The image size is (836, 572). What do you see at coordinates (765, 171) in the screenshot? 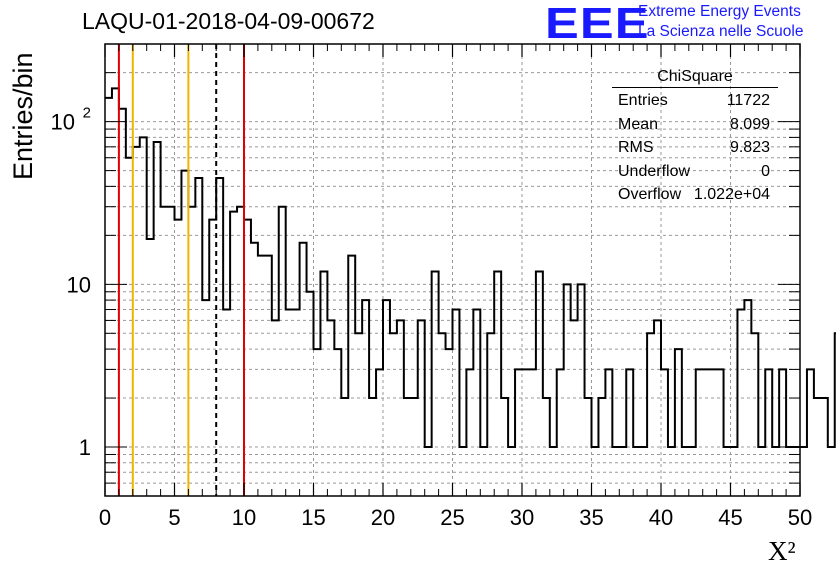
I see `stats-value: 0` at bounding box center [765, 171].